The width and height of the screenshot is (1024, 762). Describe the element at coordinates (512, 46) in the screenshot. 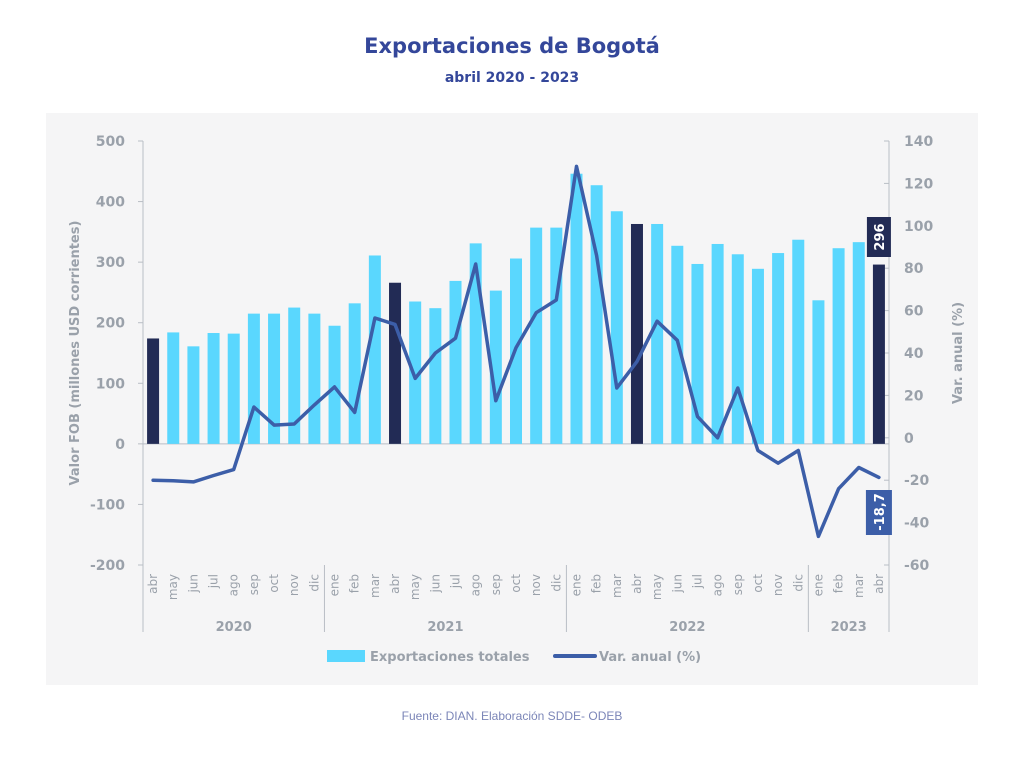

I see `chart-title: Exportaciones de Bogotá` at that location.